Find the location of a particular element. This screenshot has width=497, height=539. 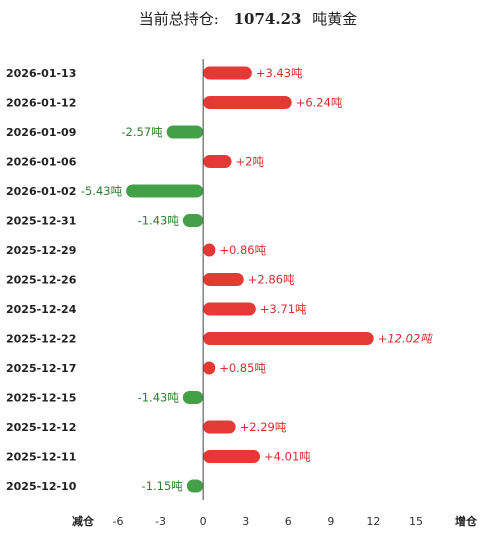

x-label-decrease: 减仓 is located at coordinates (83, 521).